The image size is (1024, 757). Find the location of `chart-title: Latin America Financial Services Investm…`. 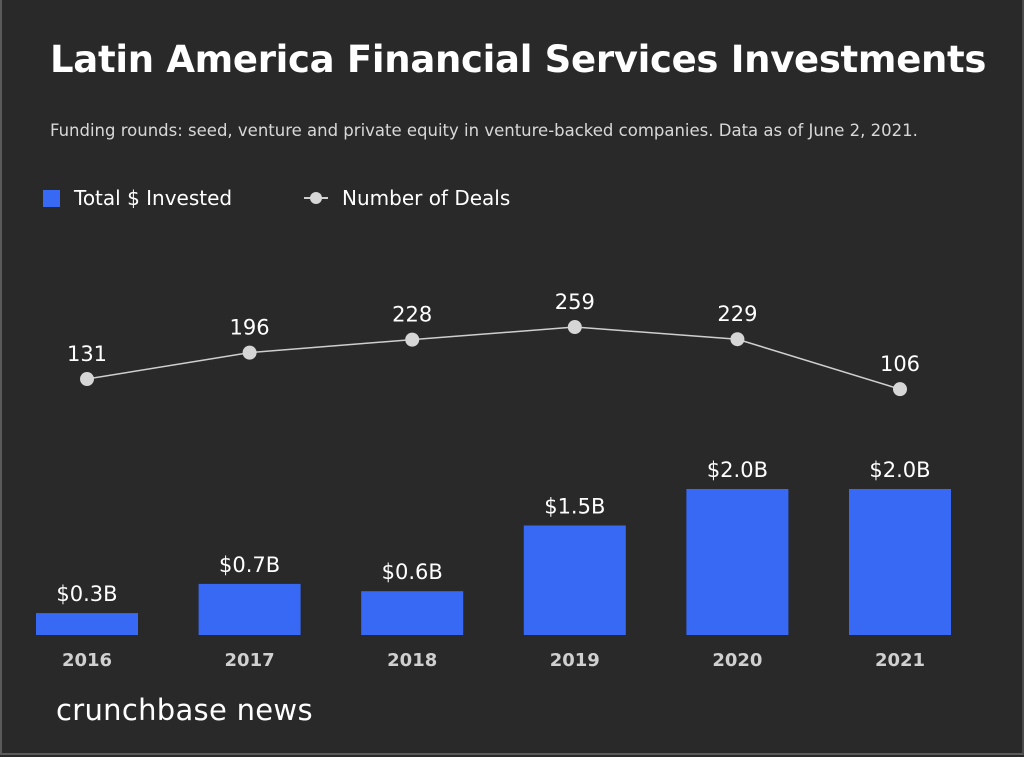

chart-title: Latin America Financial Services Investm… is located at coordinates (518, 59).